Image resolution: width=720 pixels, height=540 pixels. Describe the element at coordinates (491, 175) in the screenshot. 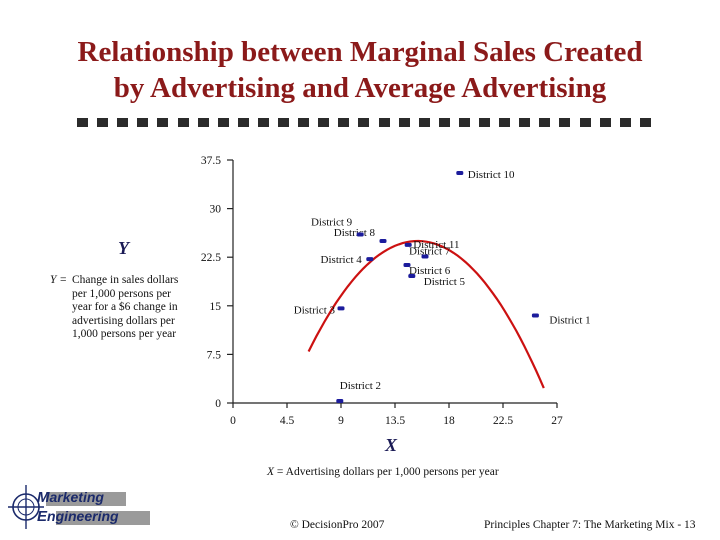

I see `point-label: District 10` at that location.